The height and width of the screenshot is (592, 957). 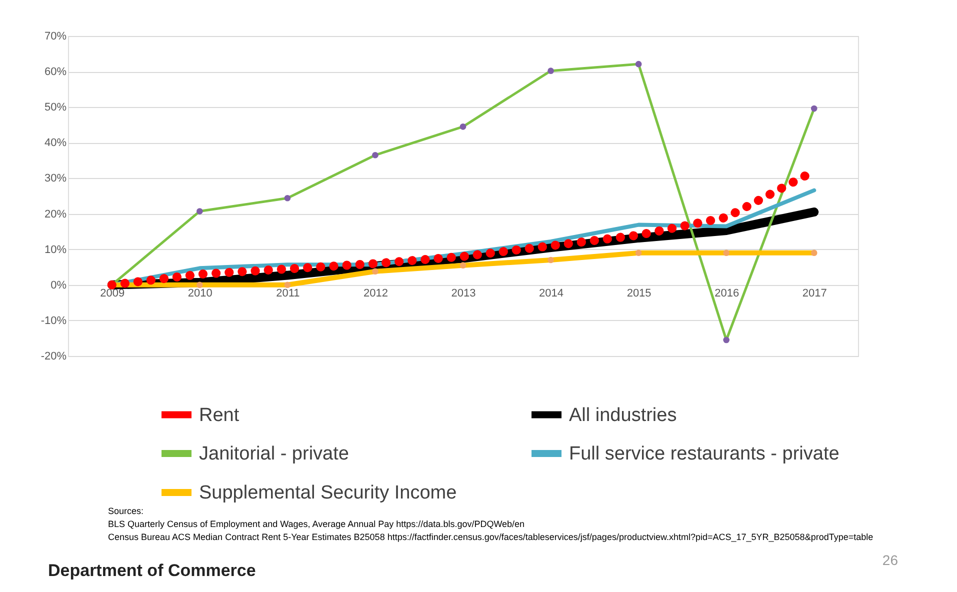 What do you see at coordinates (55, 250) in the screenshot?
I see `y-tick-label: 10%` at bounding box center [55, 250].